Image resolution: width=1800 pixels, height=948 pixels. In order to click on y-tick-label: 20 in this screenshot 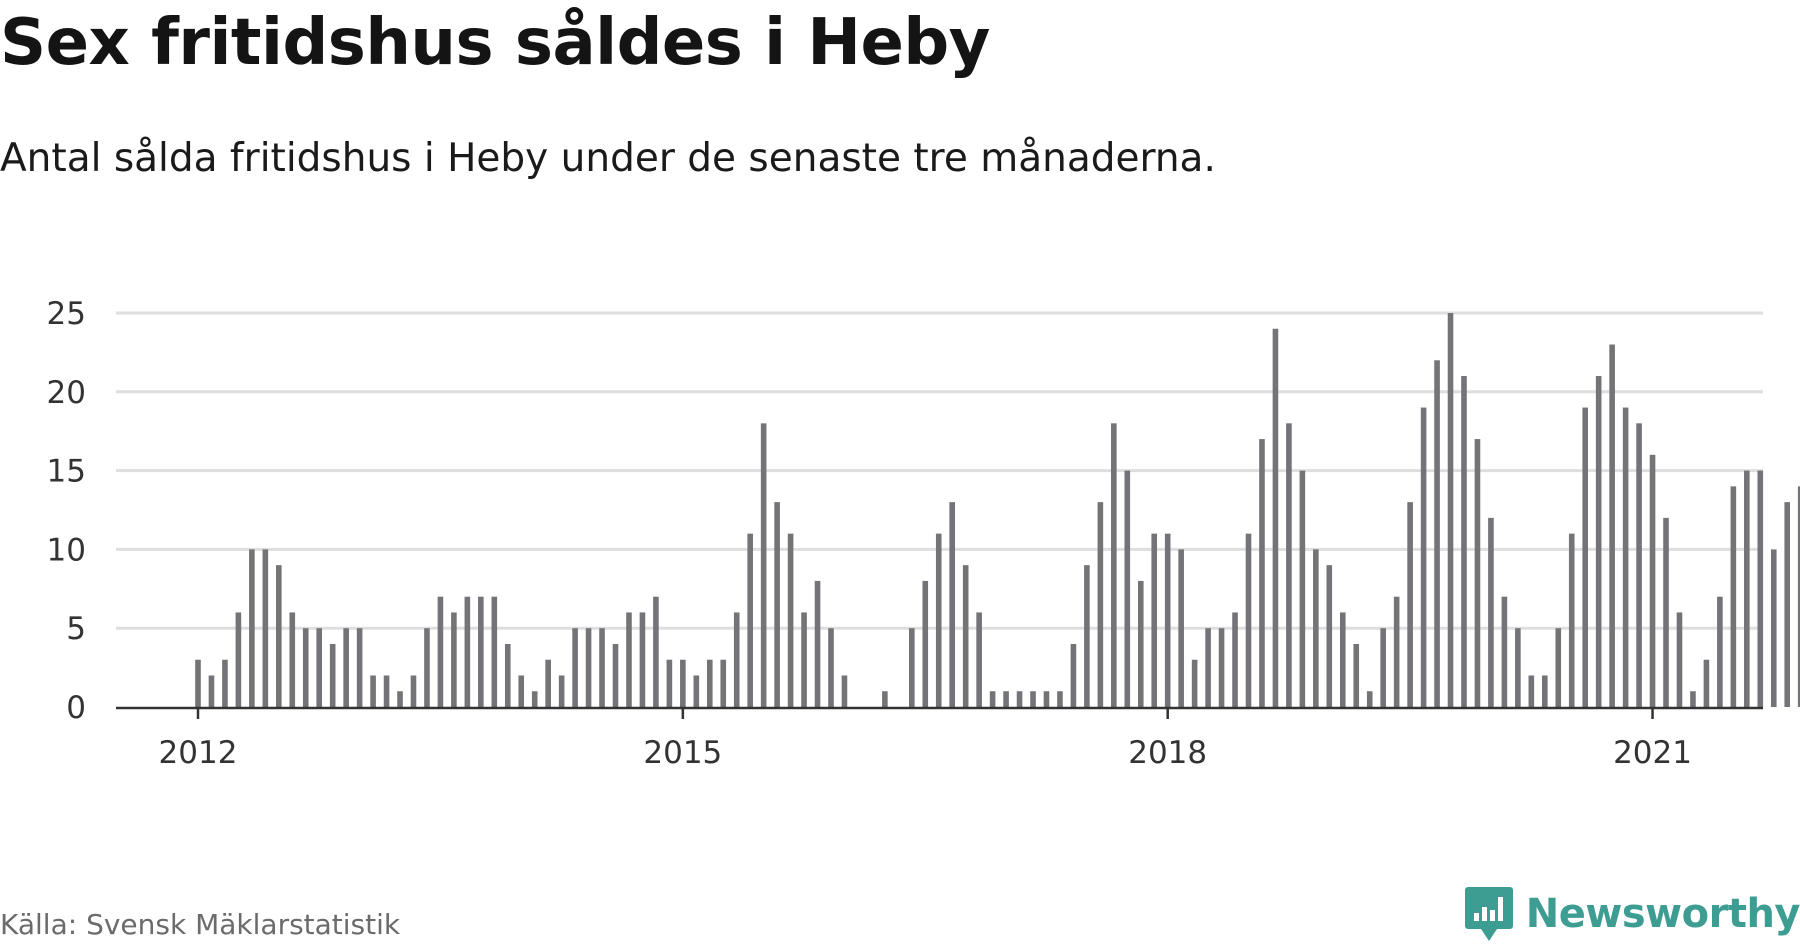, I will do `click(66, 393)`.